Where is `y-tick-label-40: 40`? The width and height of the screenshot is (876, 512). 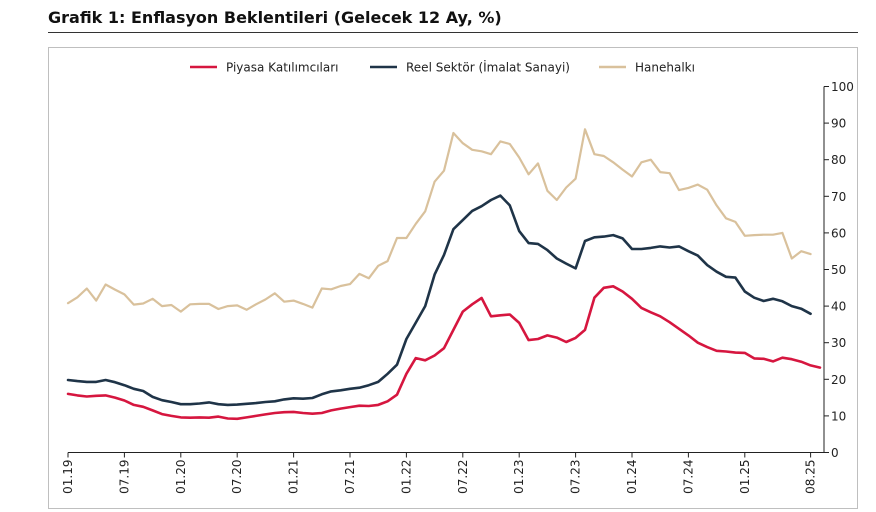 y-tick-label-40: 40 is located at coordinates (838, 307).